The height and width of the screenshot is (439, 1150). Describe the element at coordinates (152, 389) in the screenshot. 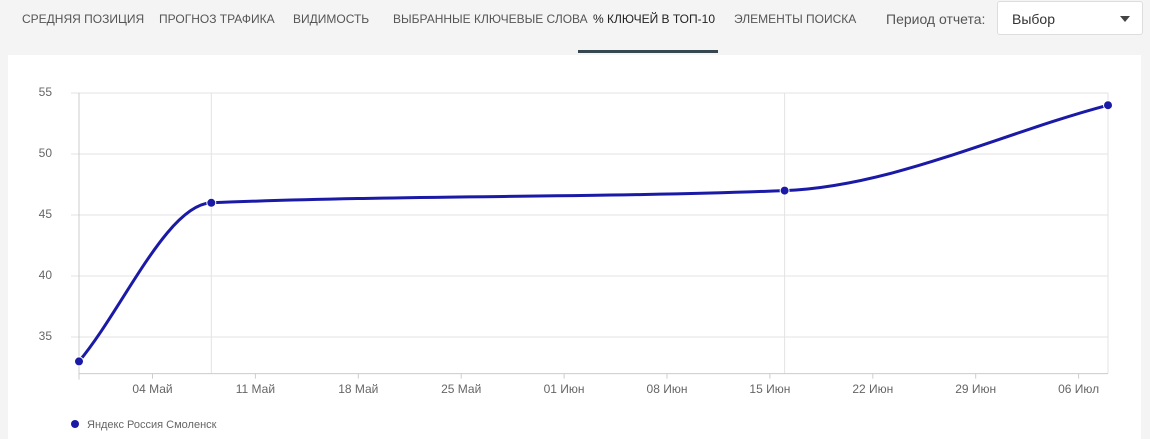

I see `x-tick-label: 04 Май` at that location.